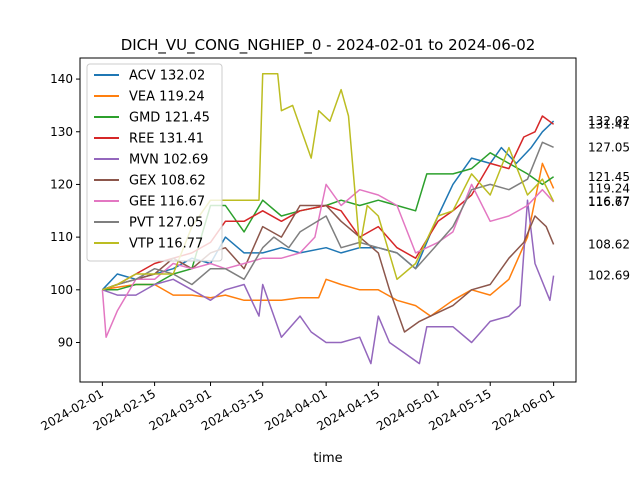 The image size is (640, 484). Describe the element at coordinates (167, 76) in the screenshot. I see `legend-entry: ACV 132.02` at that location.